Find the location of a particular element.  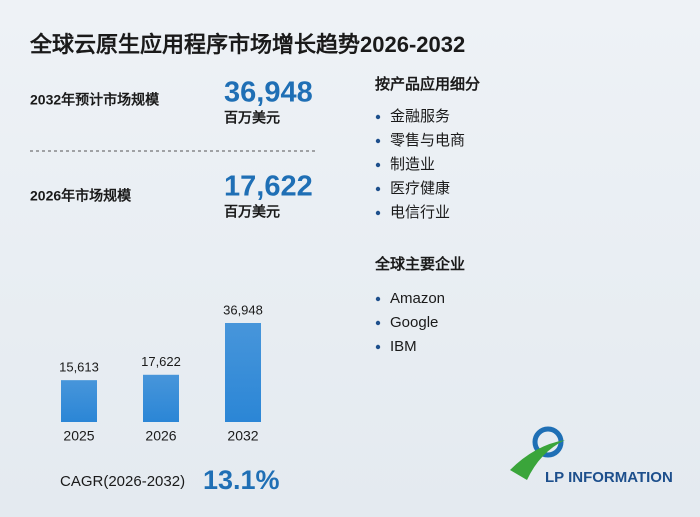

highlight-label: 2032年预计市场规模 is located at coordinates (95, 100).